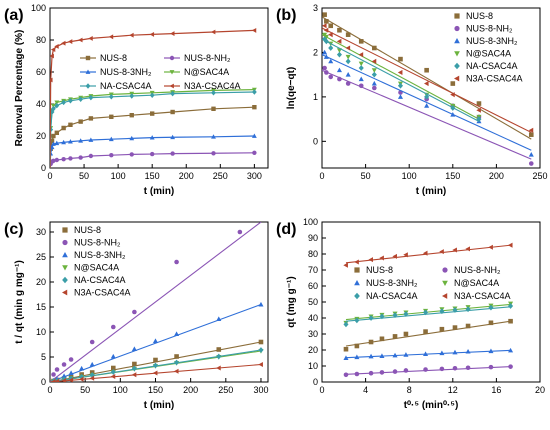 The height and width of the screenshot is (430, 550). What do you see at coordinates (428, 371) in the screenshot?
I see `series-nus-8-nh2` at bounding box center [428, 371].